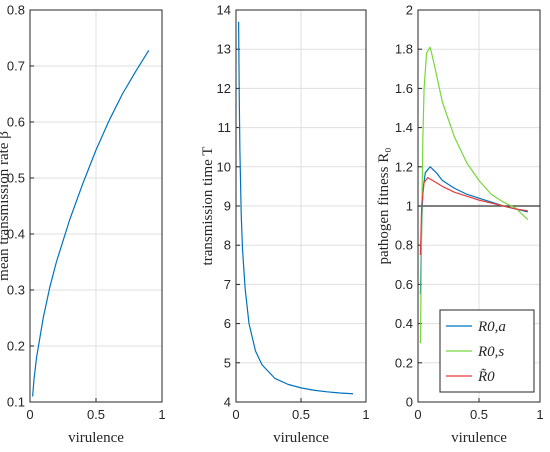  Describe the element at coordinates (225, 127) in the screenshot. I see `y-tick-label: 11` at that location.